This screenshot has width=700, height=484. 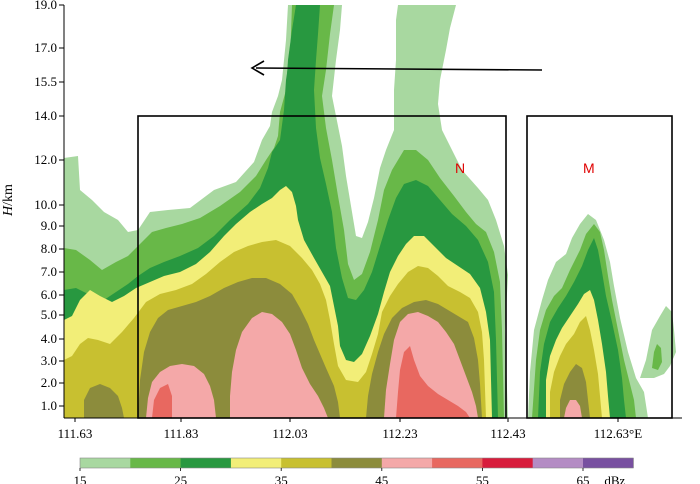 What do you see at coordinates (45, 204) in the screenshot?
I see `y-tick-label: 10.0` at bounding box center [45, 204].